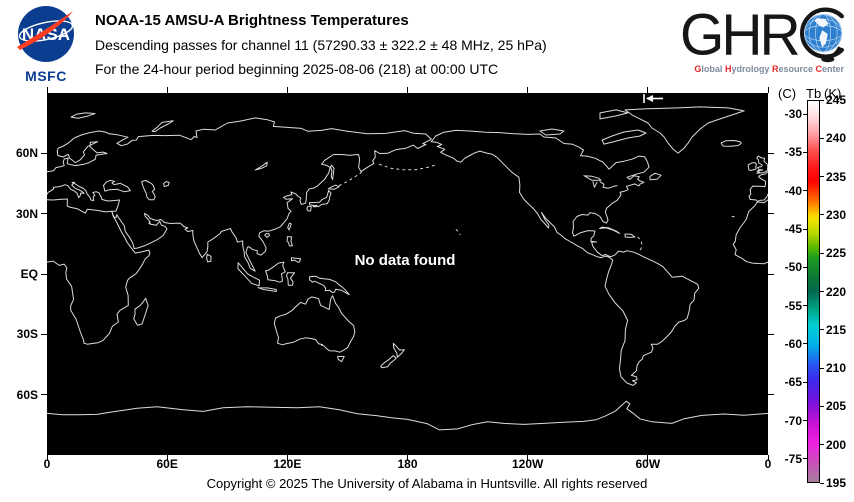 The image size is (854, 502). I want to click on colorbar-kelvin-label: 235, so click(836, 176).